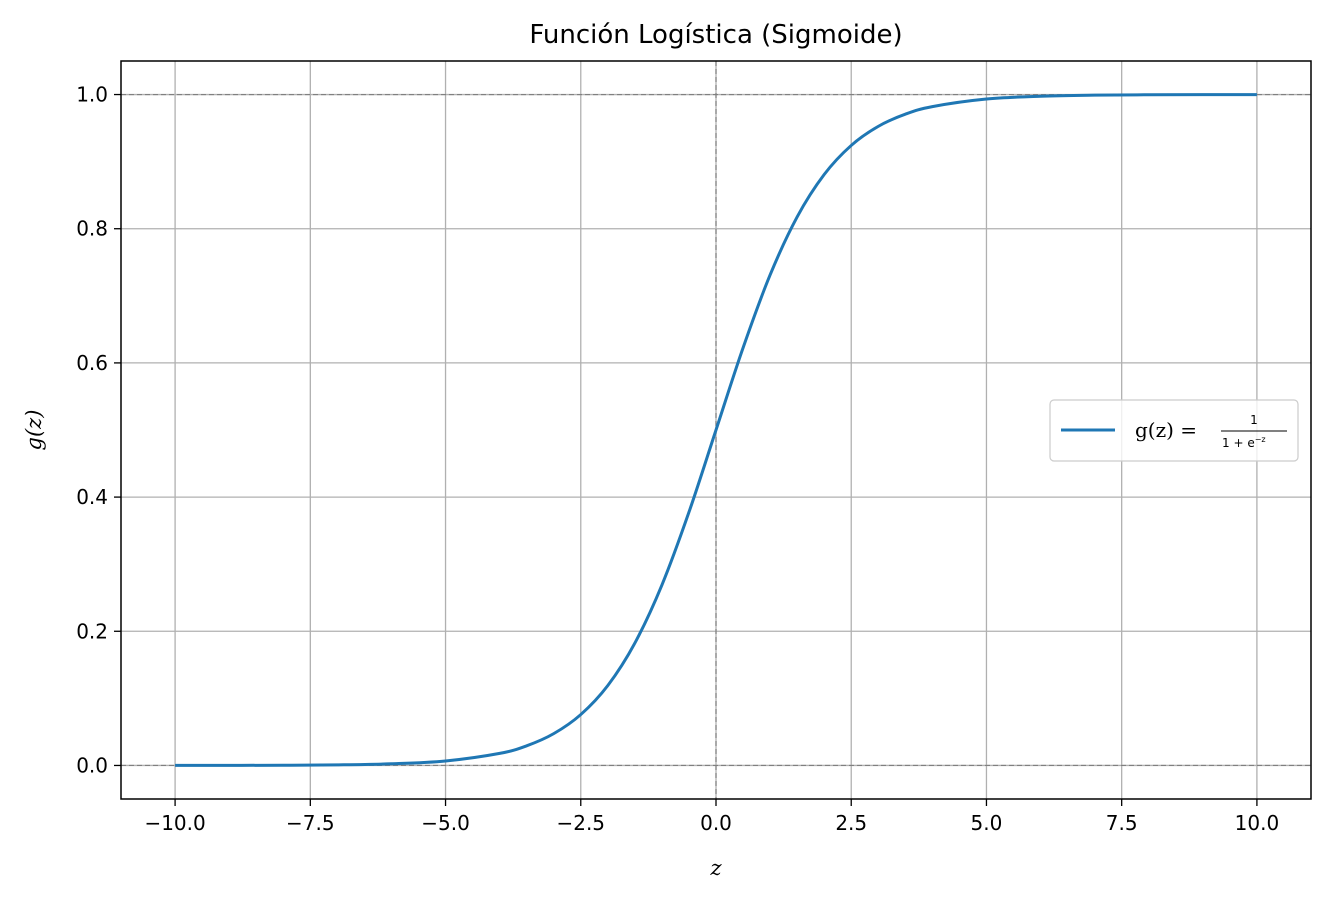 Image resolution: width=1330 pixels, height=900 pixels. What do you see at coordinates (580, 823) in the screenshot?
I see `x-tick-label: −2.5` at bounding box center [580, 823].